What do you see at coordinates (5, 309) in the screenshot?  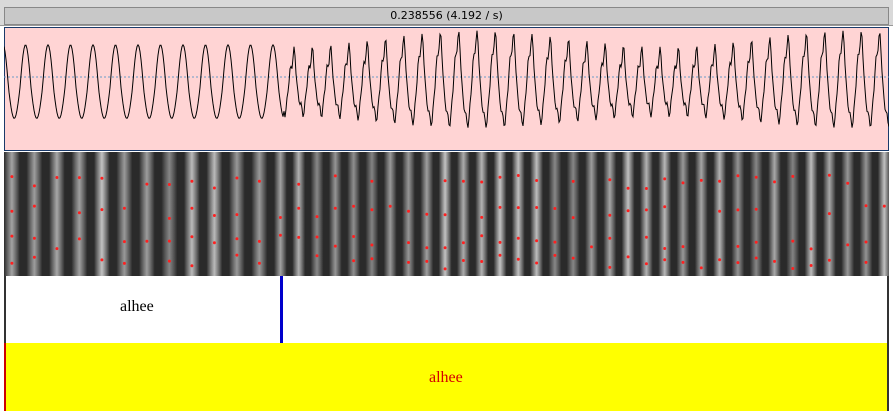 I see `tier-edge` at bounding box center [5, 309].